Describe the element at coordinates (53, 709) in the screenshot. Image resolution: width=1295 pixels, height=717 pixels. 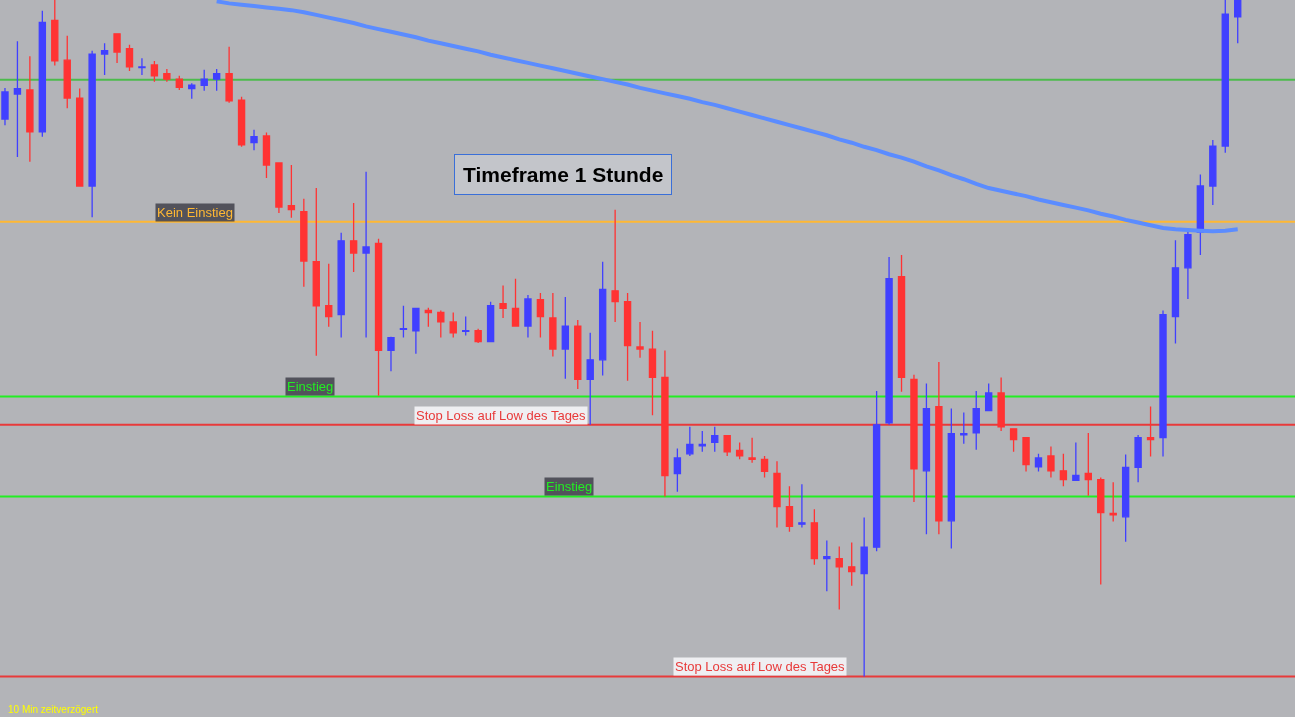
I see `text: 10 Min zeitverzögert` at that location.